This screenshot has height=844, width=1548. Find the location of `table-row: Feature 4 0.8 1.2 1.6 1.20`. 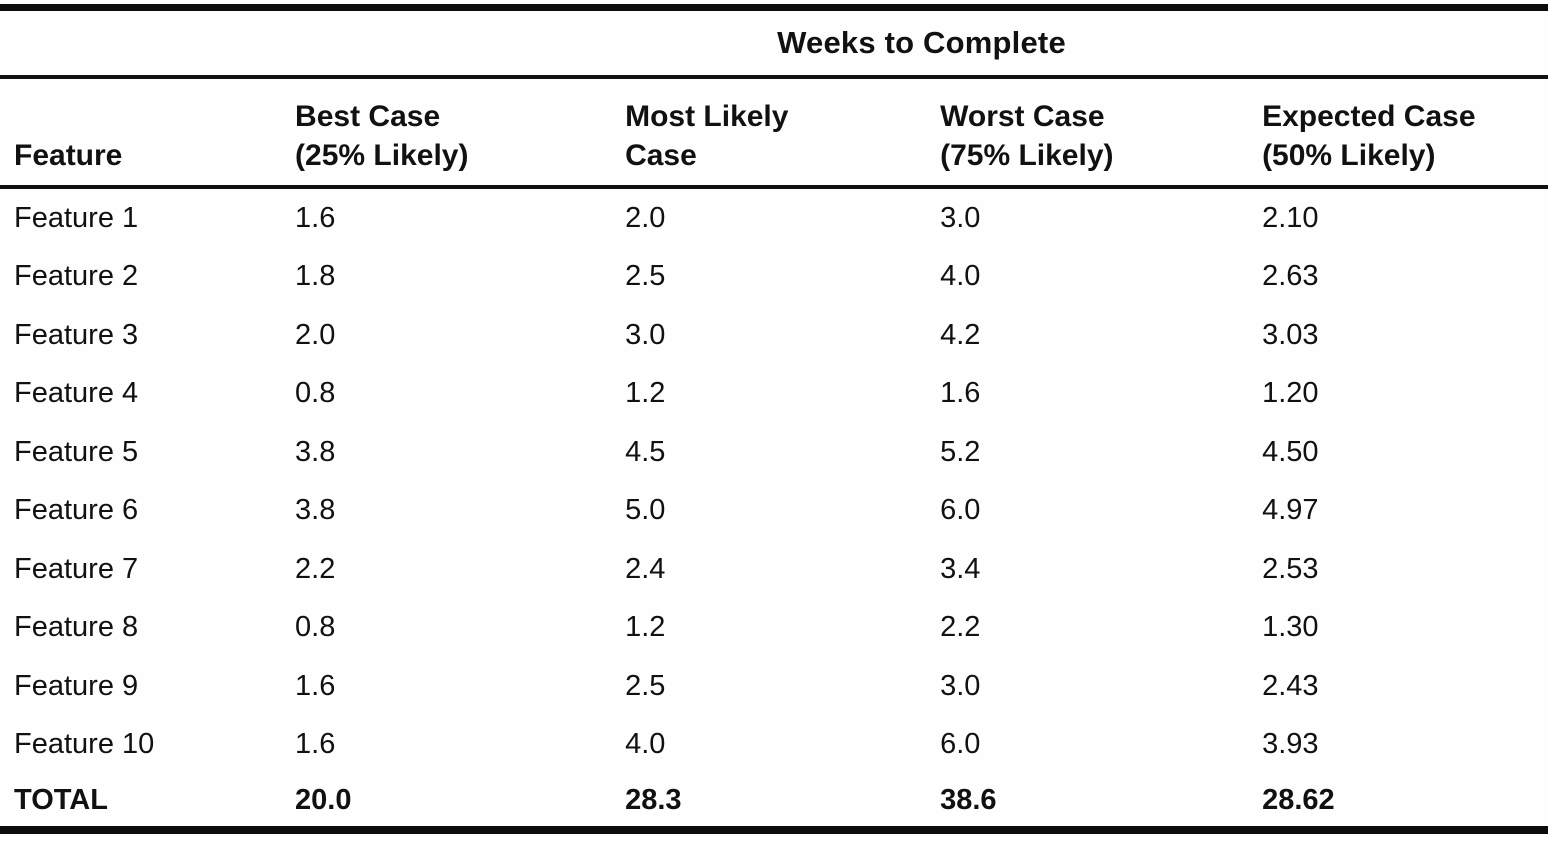

table-row: Feature 4 0.8 1.2 1.6 1.20 is located at coordinates (774, 394).